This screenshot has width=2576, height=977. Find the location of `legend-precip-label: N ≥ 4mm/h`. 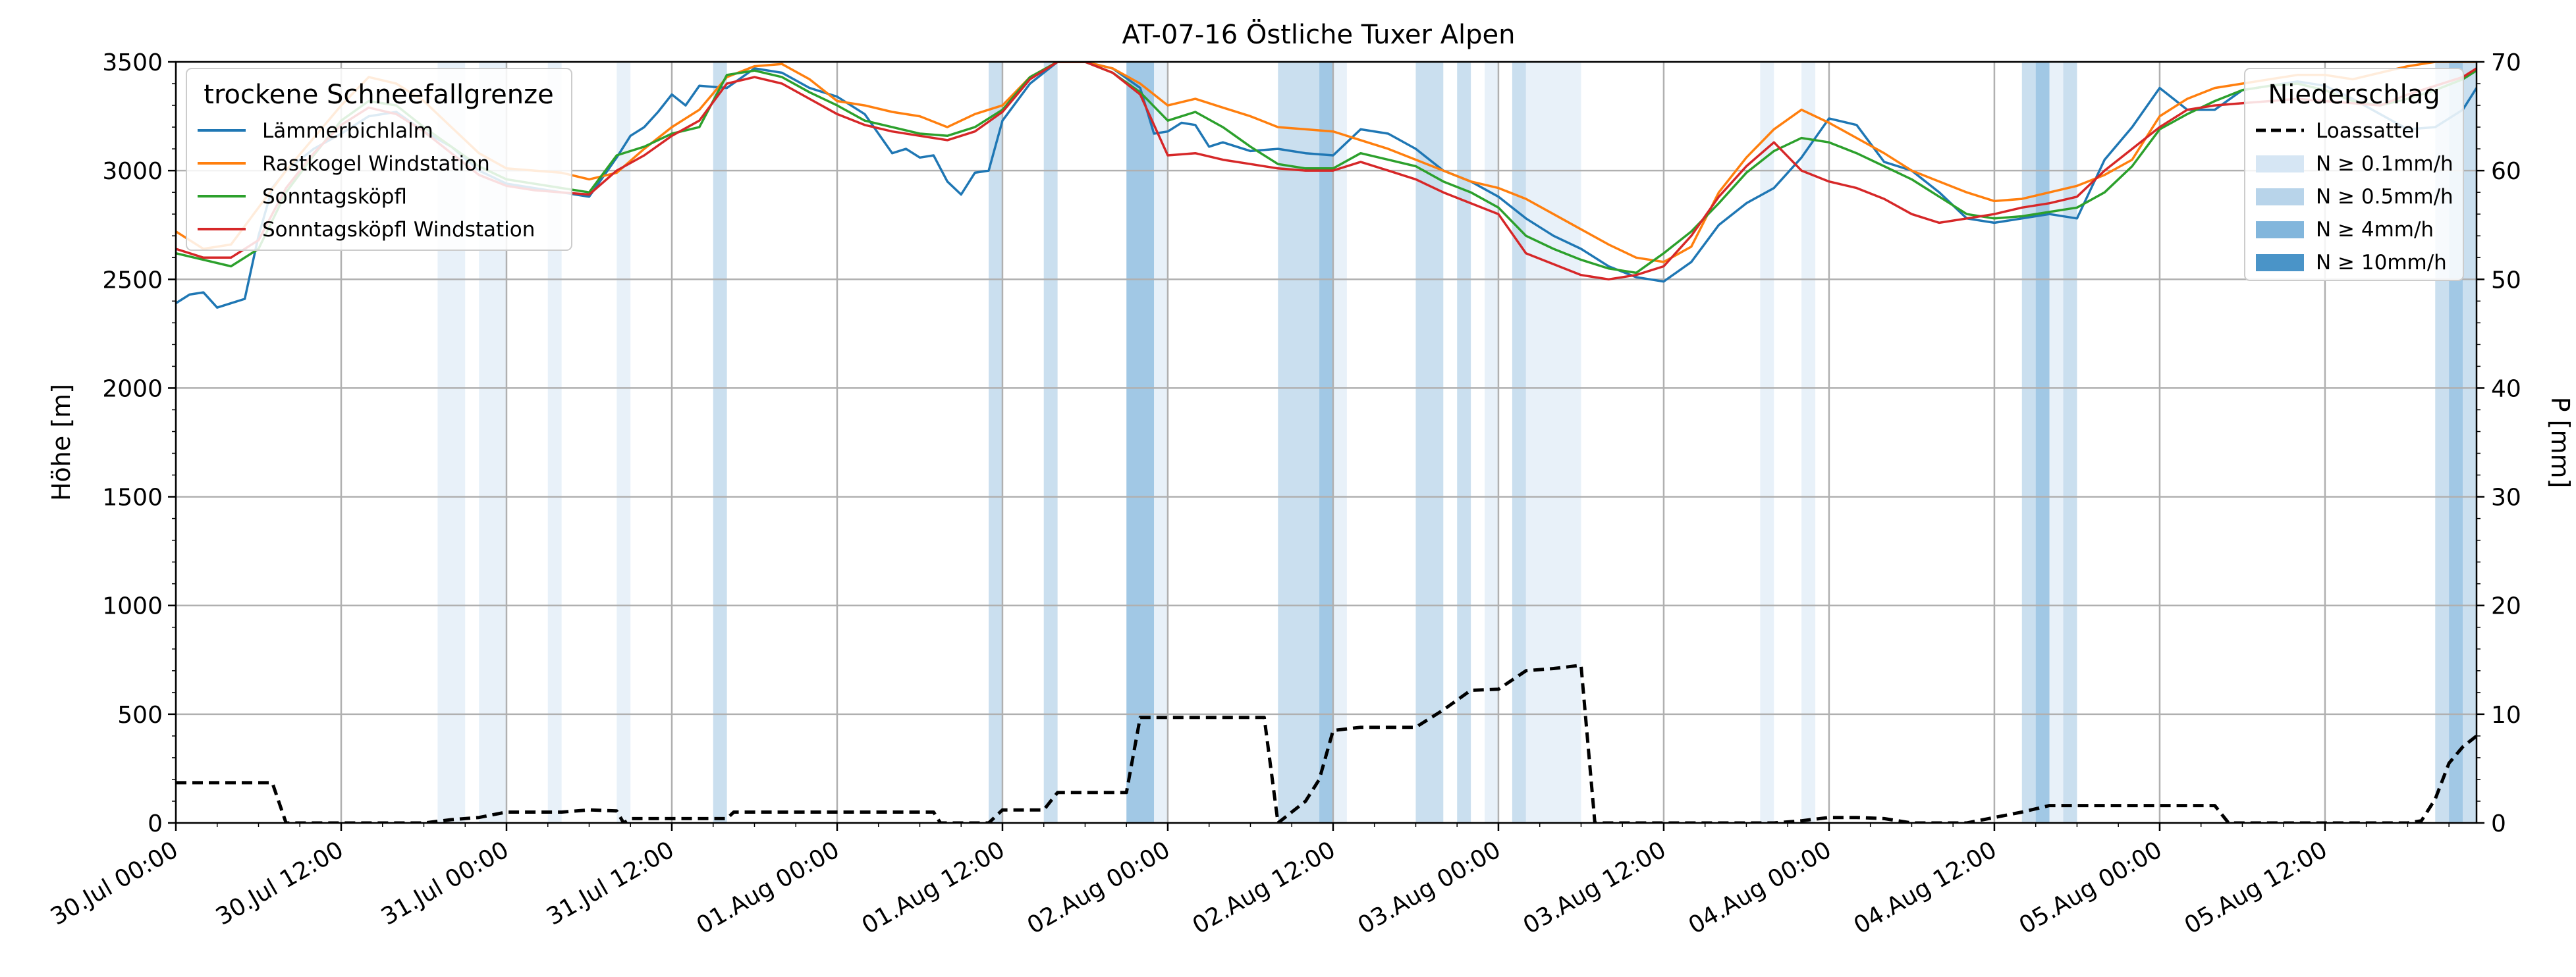

legend-precip-label: N ≥ 4mm/h is located at coordinates (2375, 230).